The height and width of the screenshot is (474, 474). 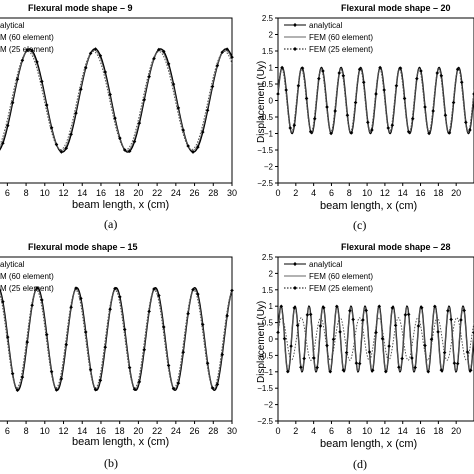 I want to click on x-tick-label: 26, so click(x=195, y=193).